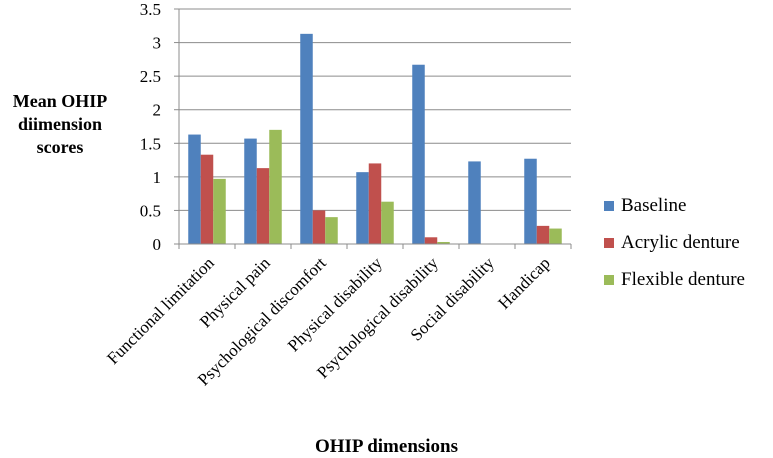 This screenshot has height=458, width=773. I want to click on x-tick-label: Functional limitation, so click(160, 310).